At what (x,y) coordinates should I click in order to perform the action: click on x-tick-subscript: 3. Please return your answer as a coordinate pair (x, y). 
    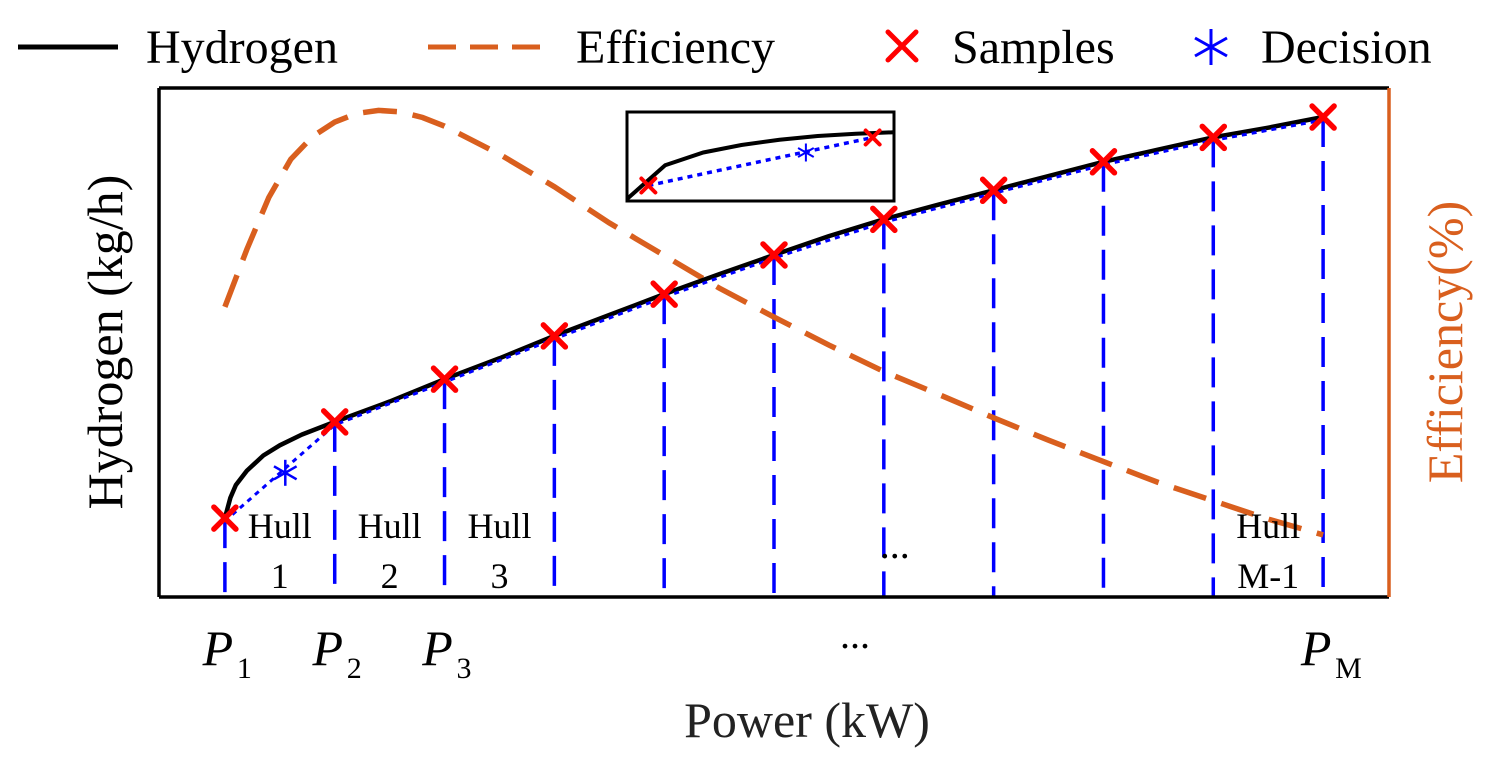
    Looking at the image, I should click on (464, 668).